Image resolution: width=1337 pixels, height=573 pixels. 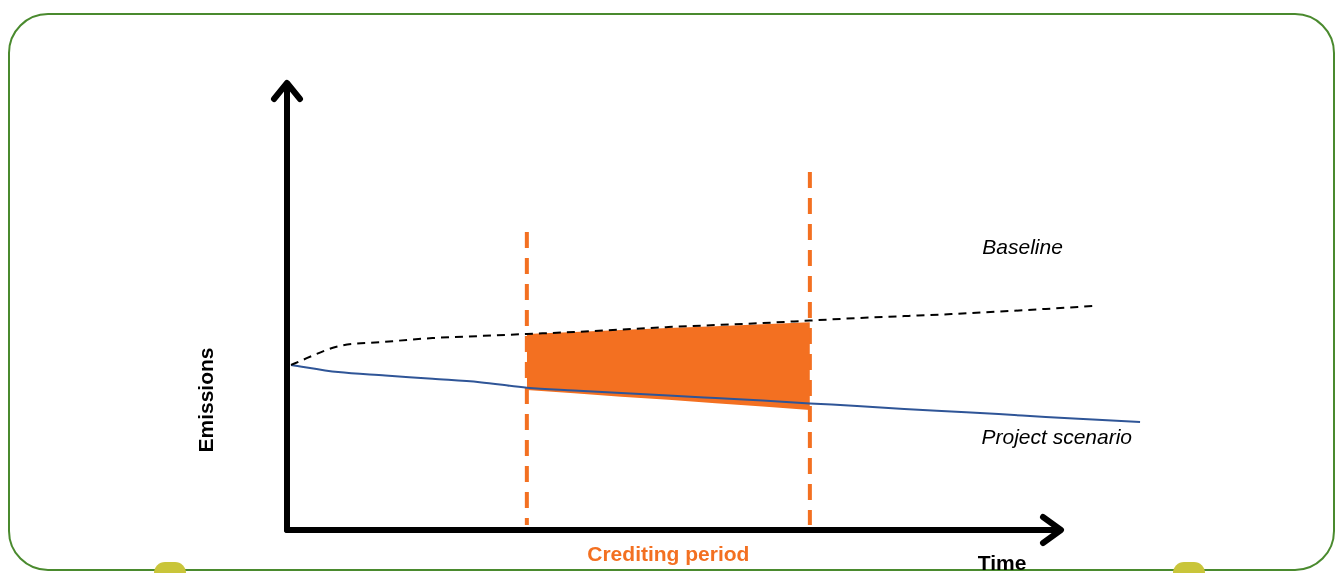 What do you see at coordinates (1022, 246) in the screenshot?
I see `text: Baseline` at bounding box center [1022, 246].